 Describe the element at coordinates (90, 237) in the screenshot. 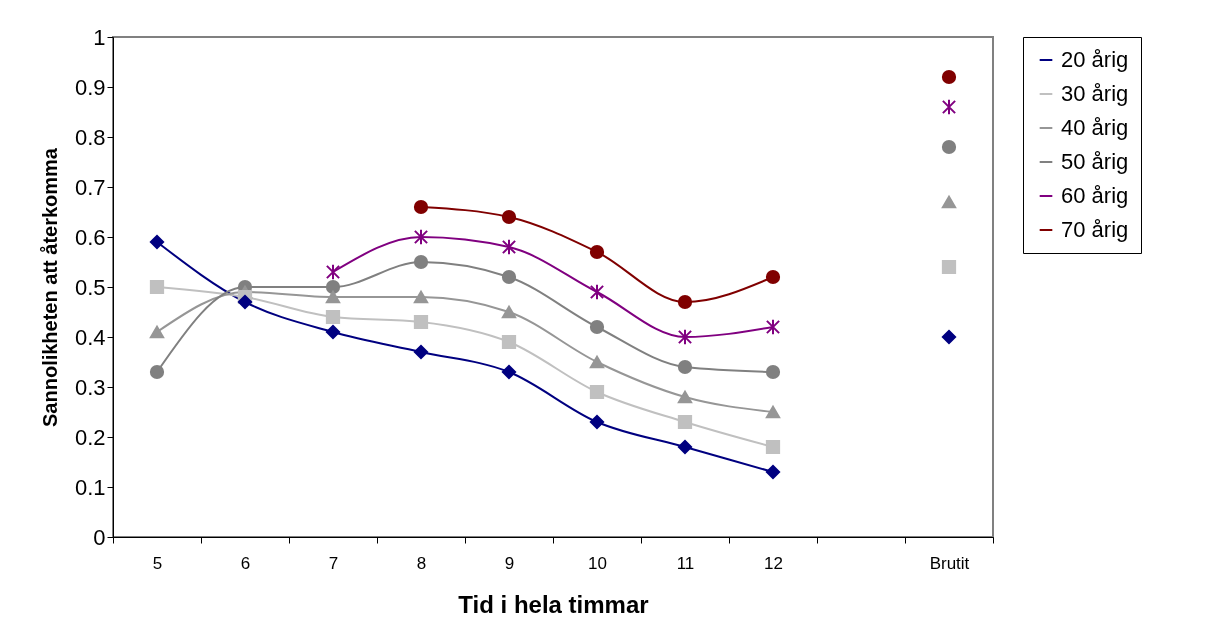

I see `y-tick-label: 0.6` at that location.